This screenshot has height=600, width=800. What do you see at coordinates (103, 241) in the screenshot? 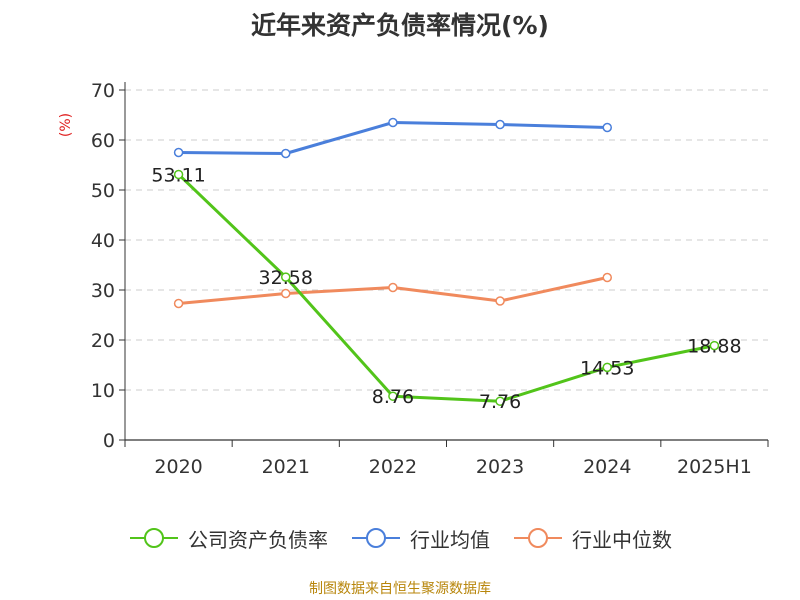
I see `y-tick-label: 40` at bounding box center [103, 241].